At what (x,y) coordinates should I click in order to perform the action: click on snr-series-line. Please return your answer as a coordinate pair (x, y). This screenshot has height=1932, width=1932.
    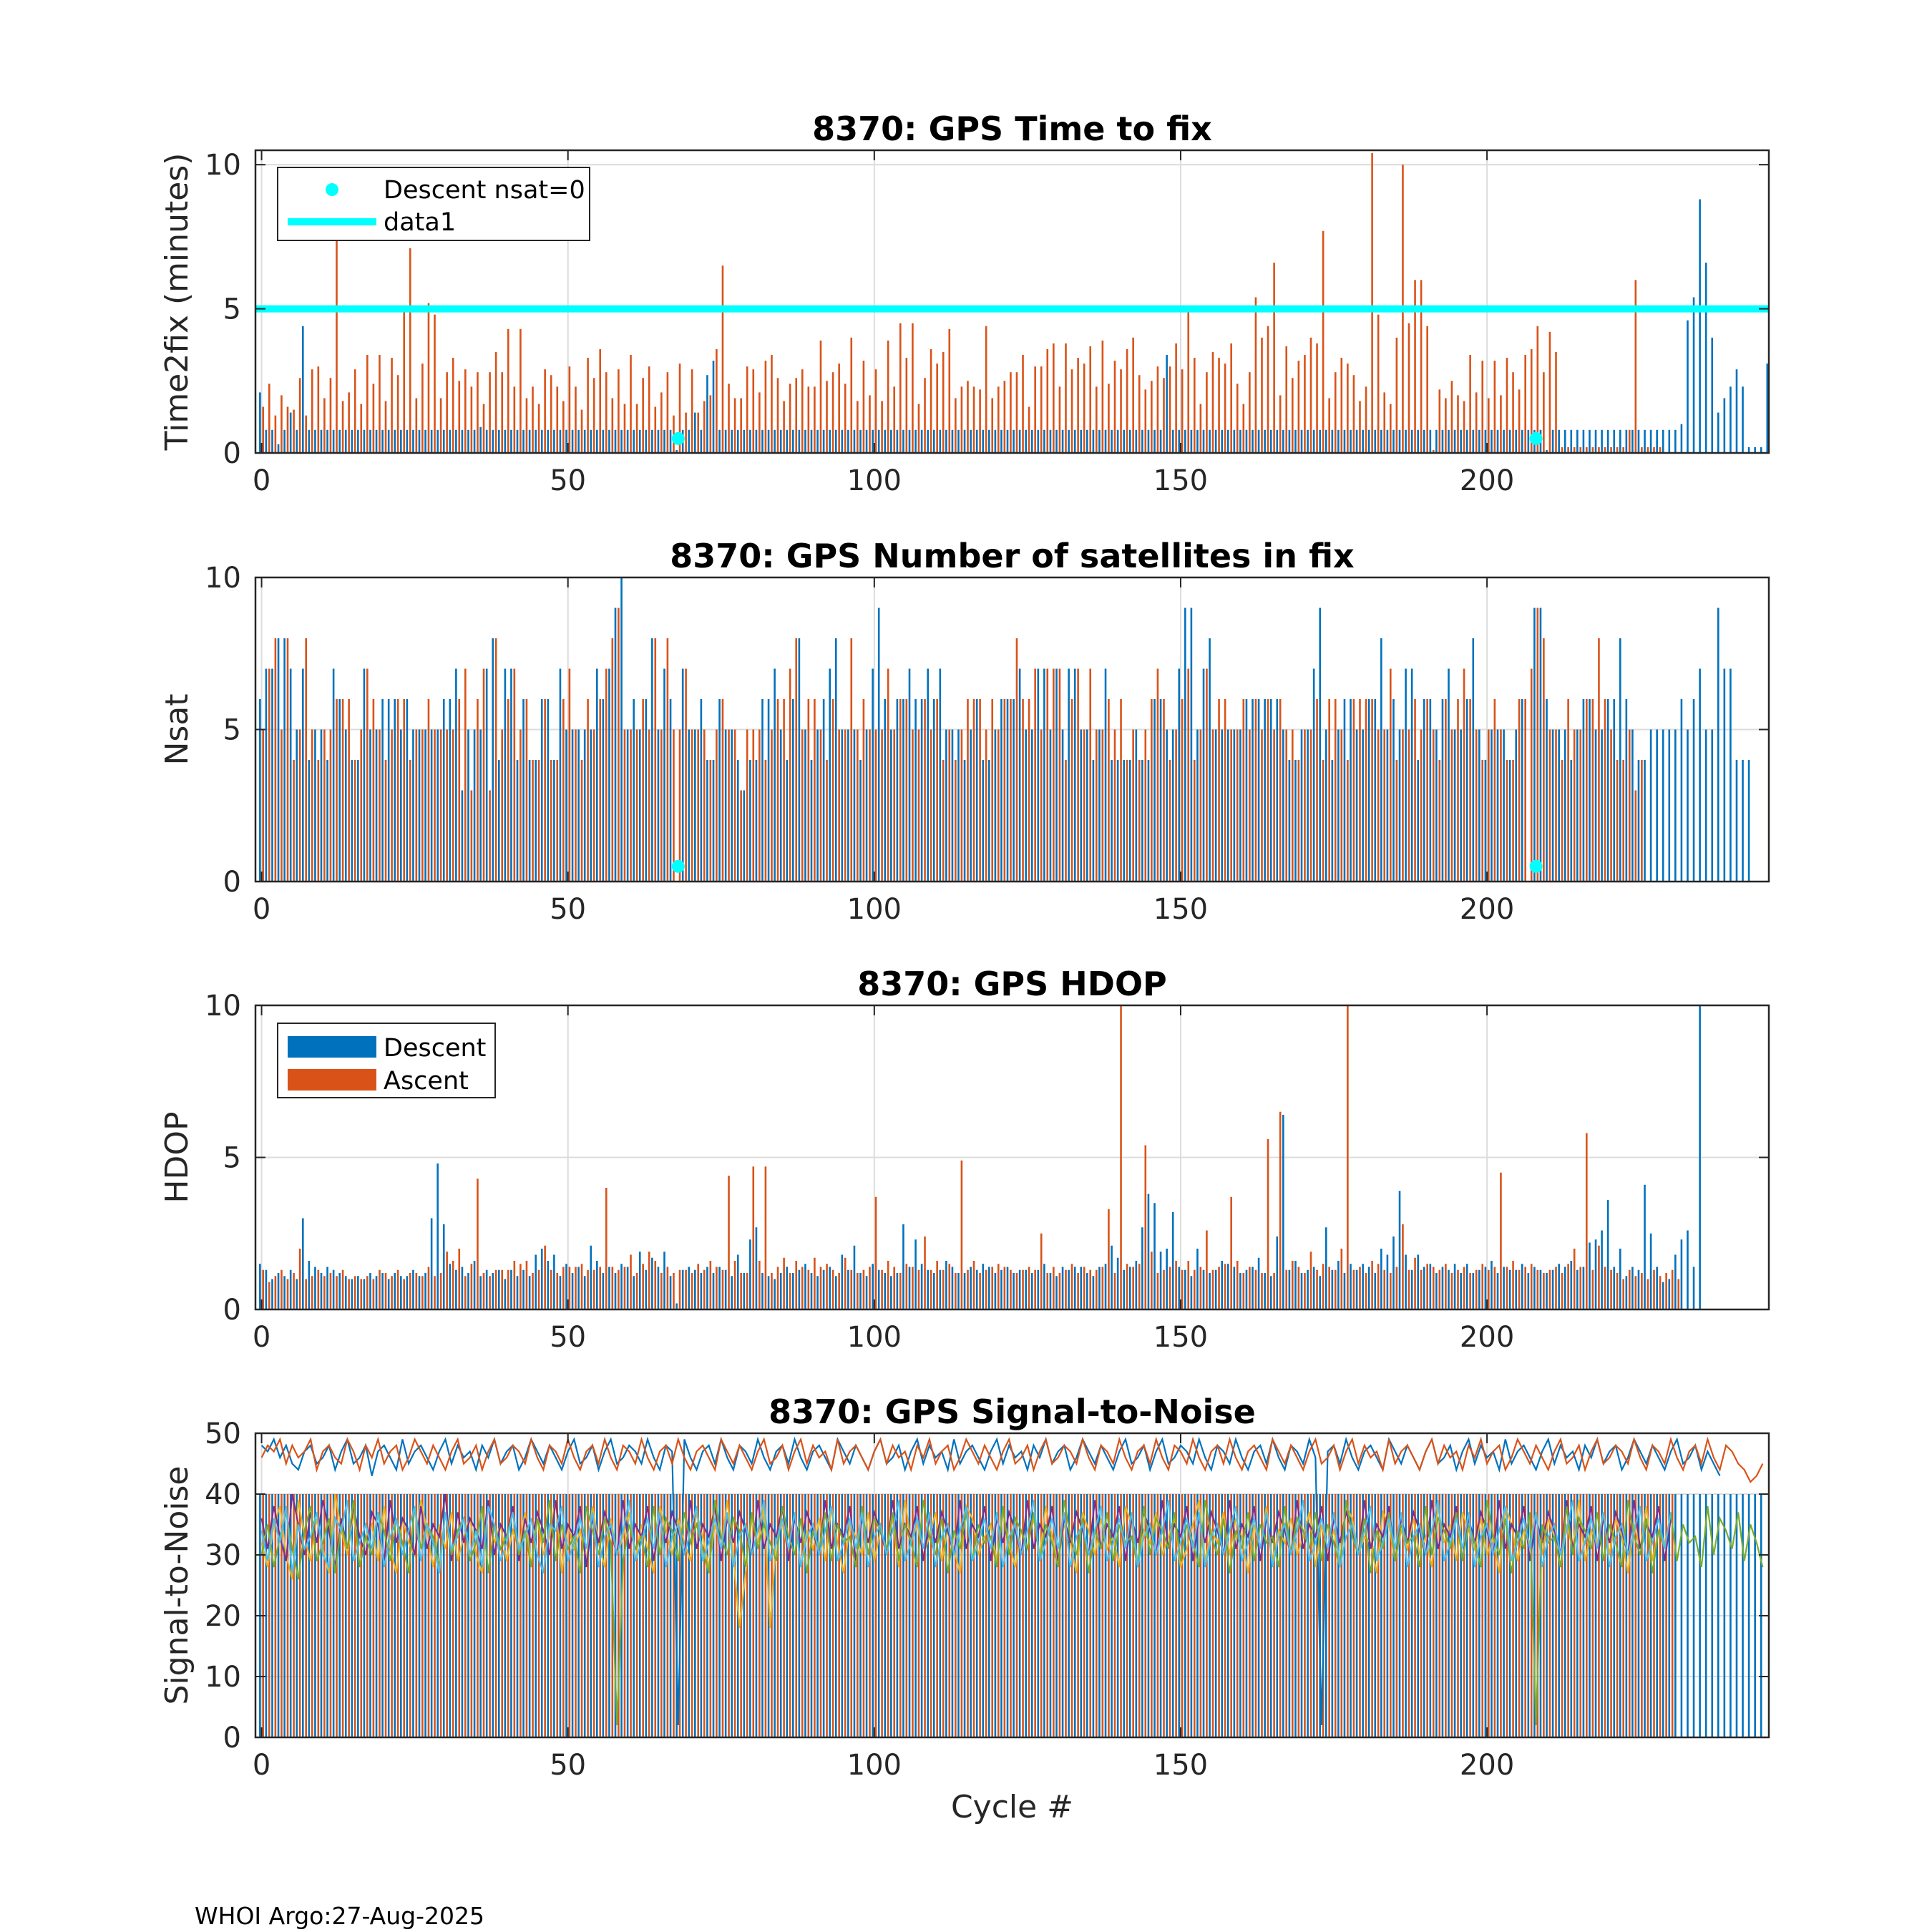
    Looking at the image, I should click on (966, 1537).